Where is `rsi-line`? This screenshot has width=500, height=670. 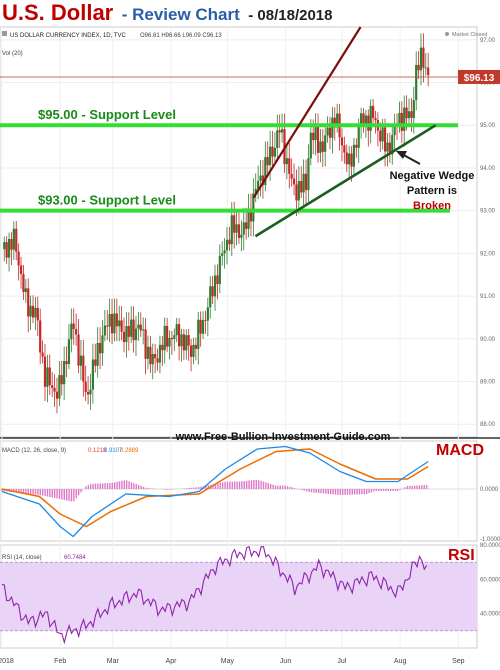
rsi-line is located at coordinates (214, 595).